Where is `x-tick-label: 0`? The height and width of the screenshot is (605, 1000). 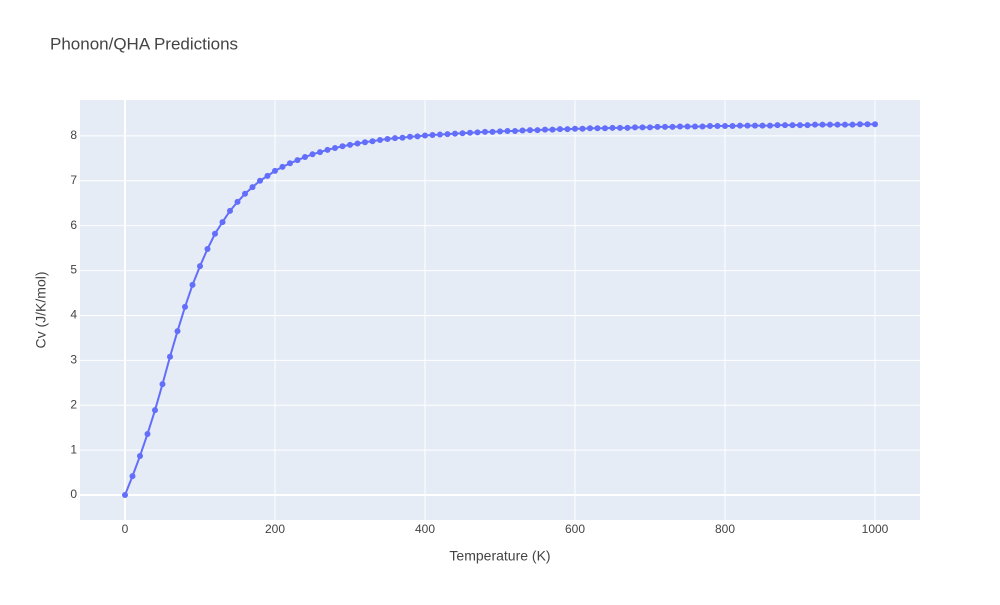 x-tick-label: 0 is located at coordinates (125, 529).